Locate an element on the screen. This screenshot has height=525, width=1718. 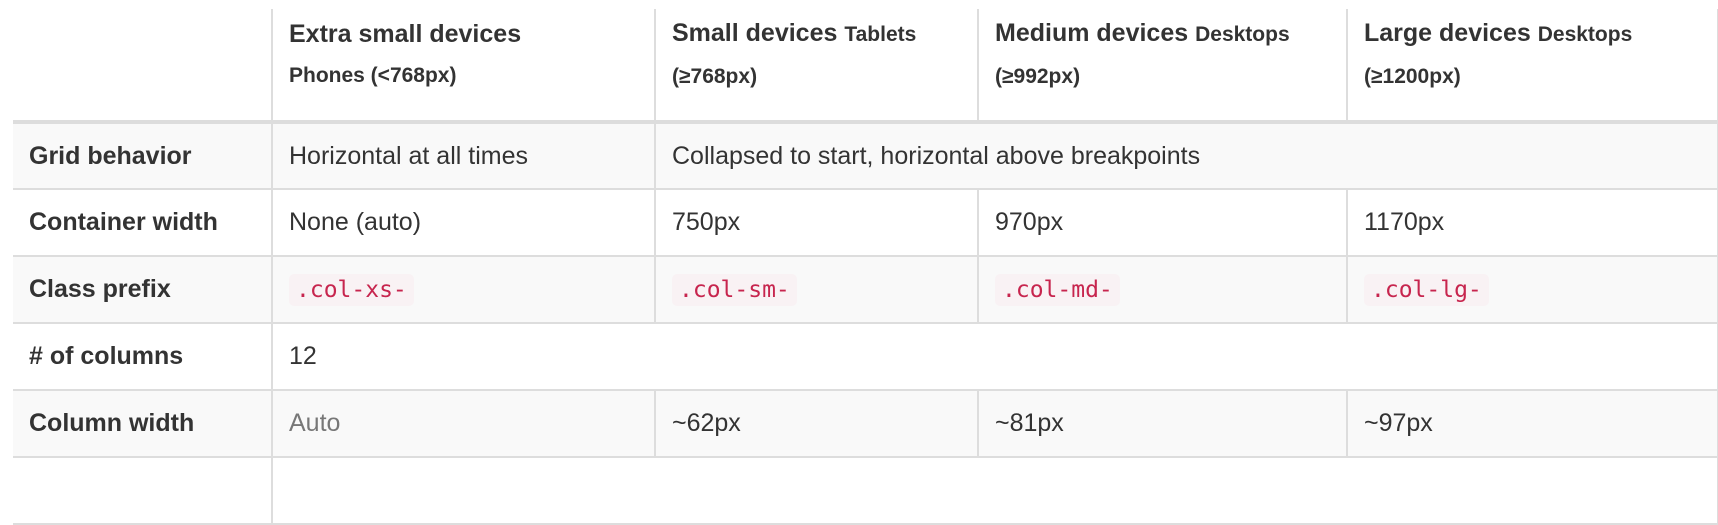
code-col-xs: .col-xs- is located at coordinates (351, 290).